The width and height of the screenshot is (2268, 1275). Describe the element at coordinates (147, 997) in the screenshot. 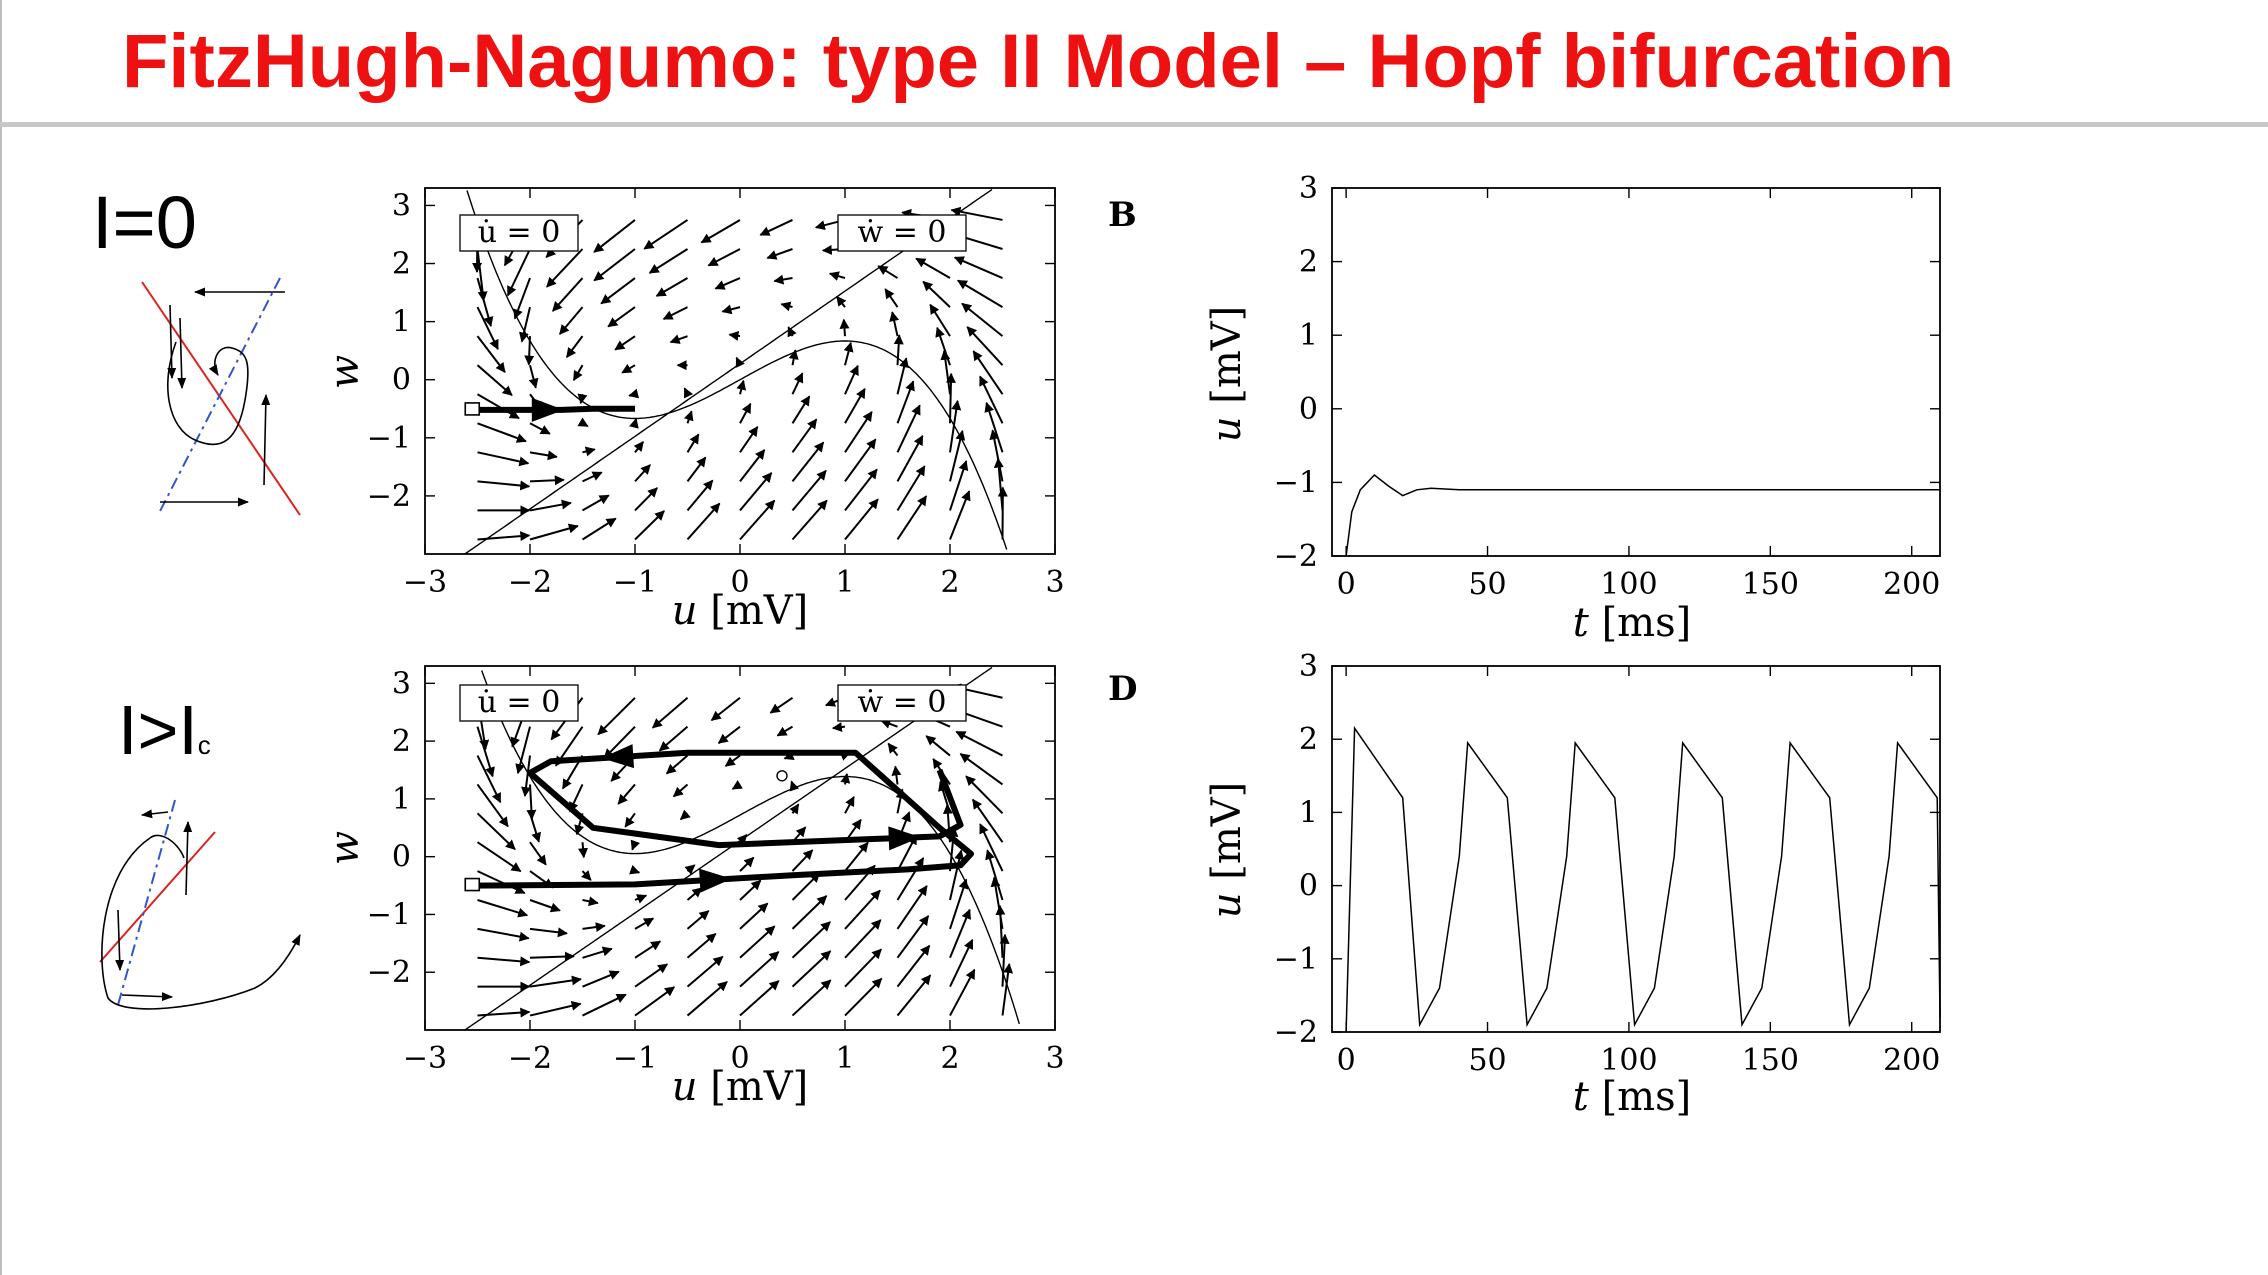

I see `sketch-arrow-right` at that location.